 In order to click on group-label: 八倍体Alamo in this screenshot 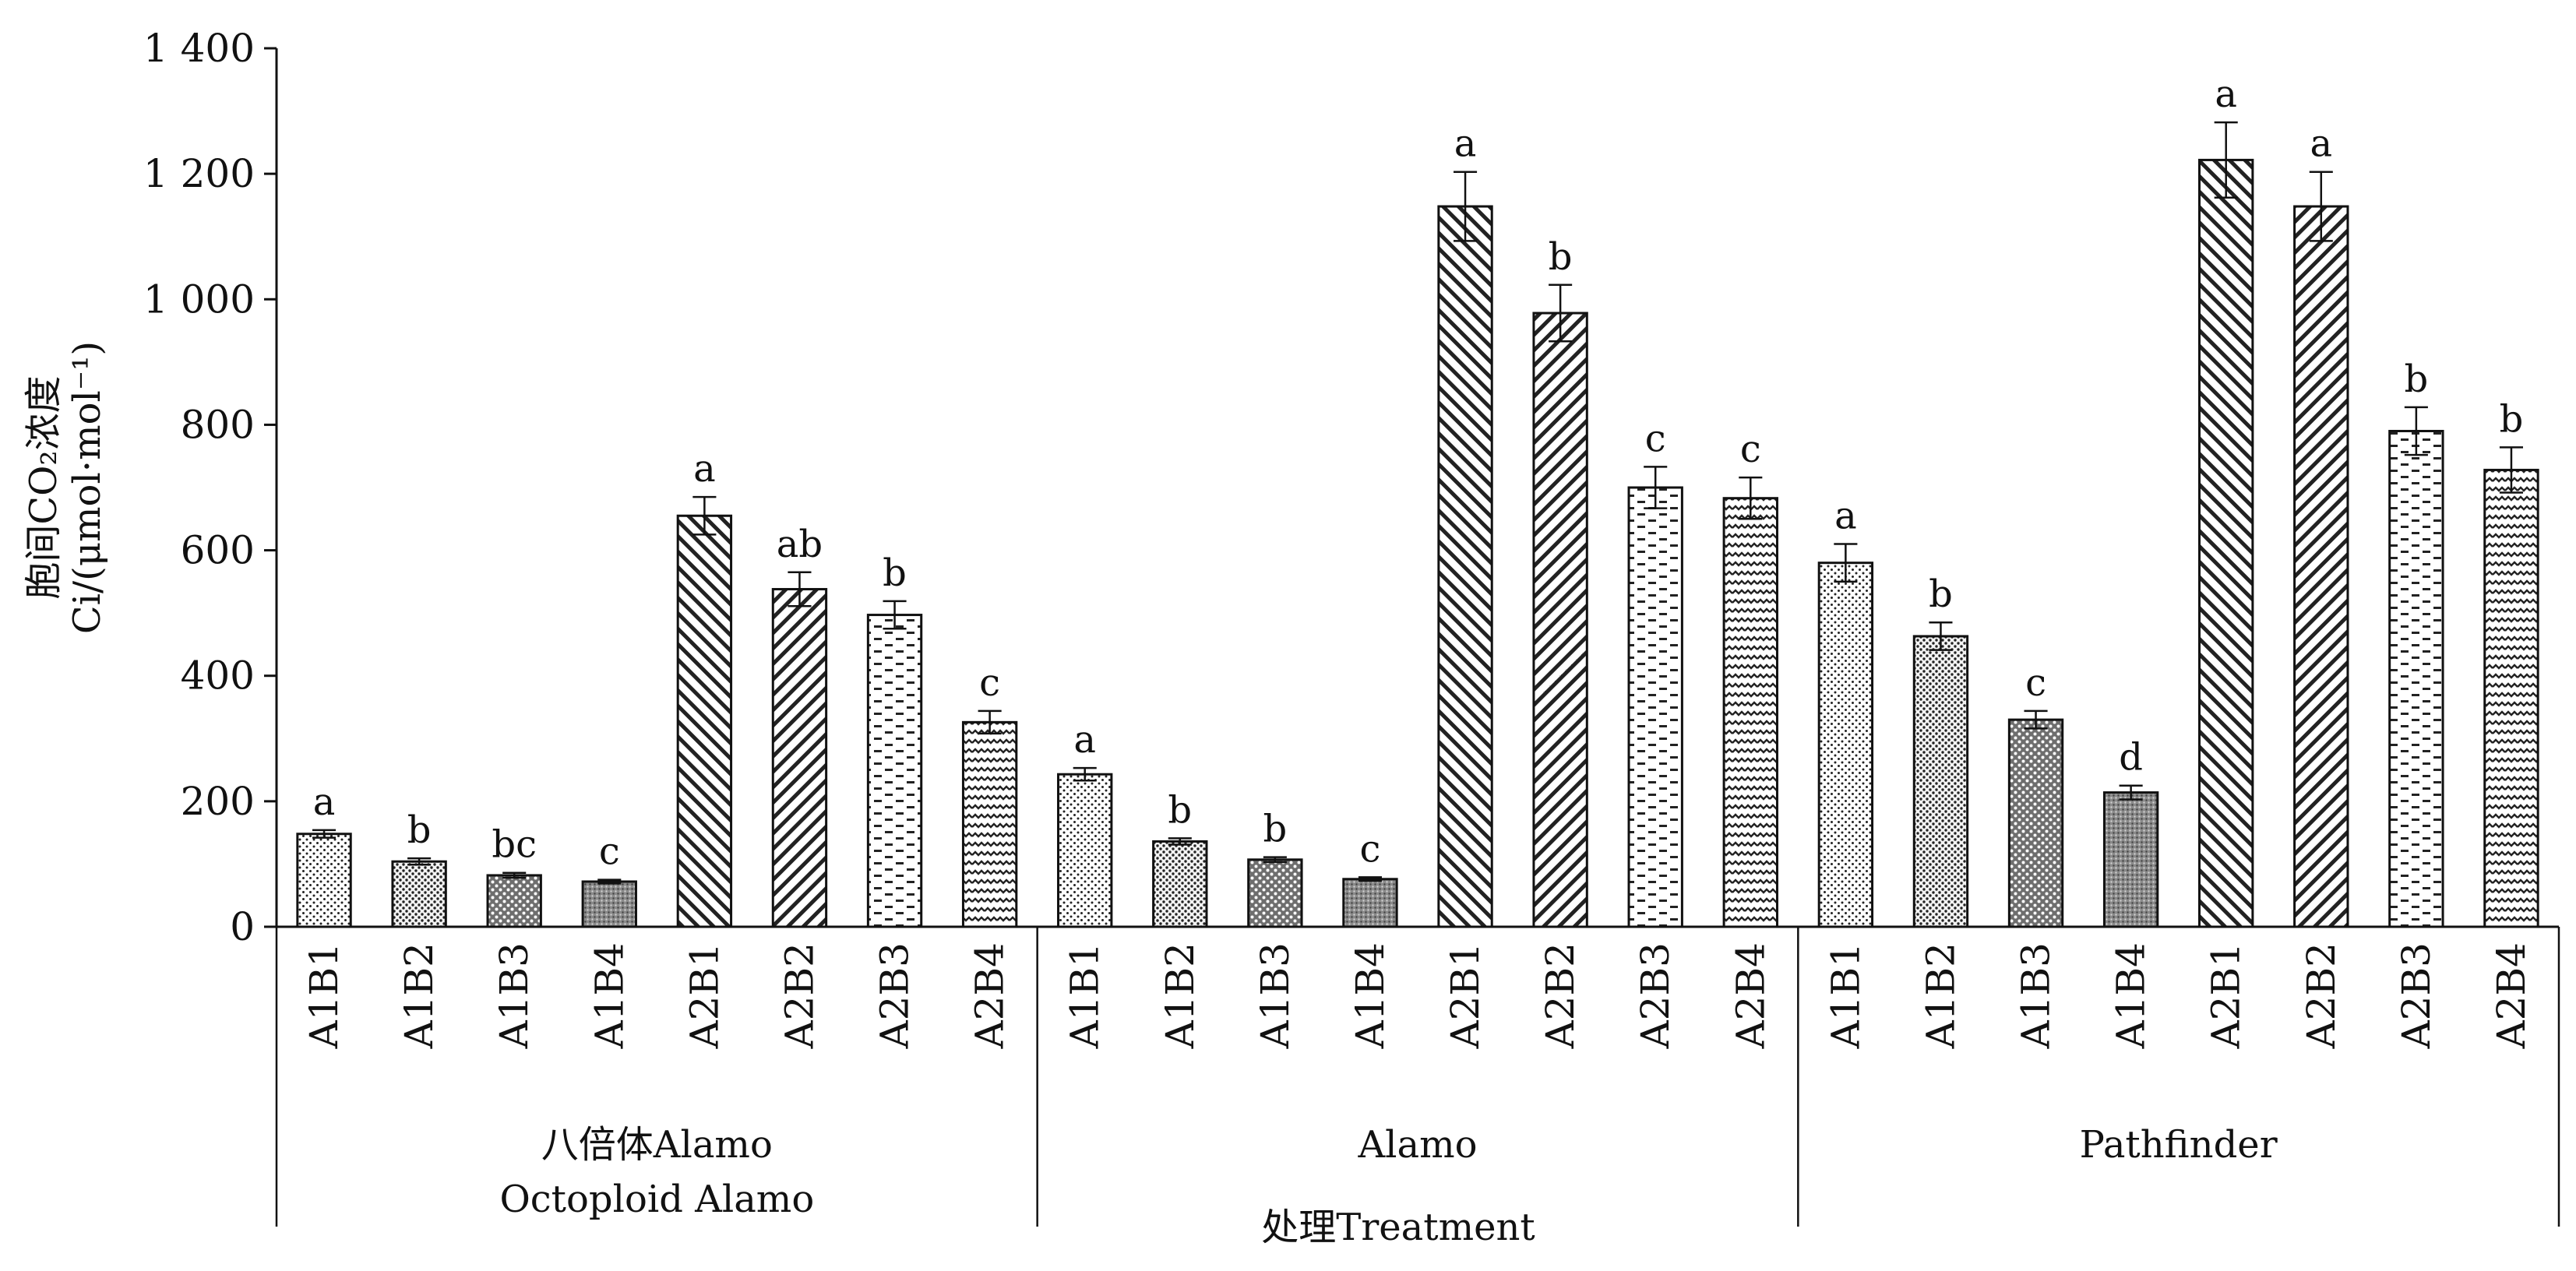, I will do `click(657, 1145)`.